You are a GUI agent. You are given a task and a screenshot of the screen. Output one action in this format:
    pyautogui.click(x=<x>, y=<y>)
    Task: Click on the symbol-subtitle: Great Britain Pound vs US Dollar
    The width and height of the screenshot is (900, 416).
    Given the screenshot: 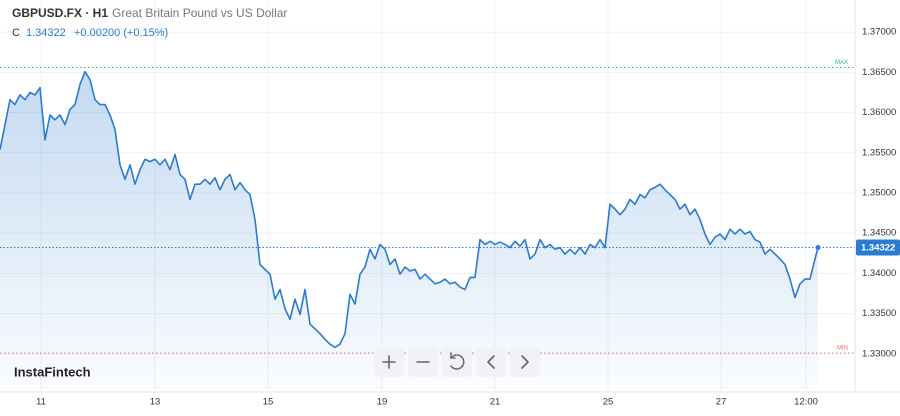 What is the action you would take?
    pyautogui.click(x=199, y=13)
    